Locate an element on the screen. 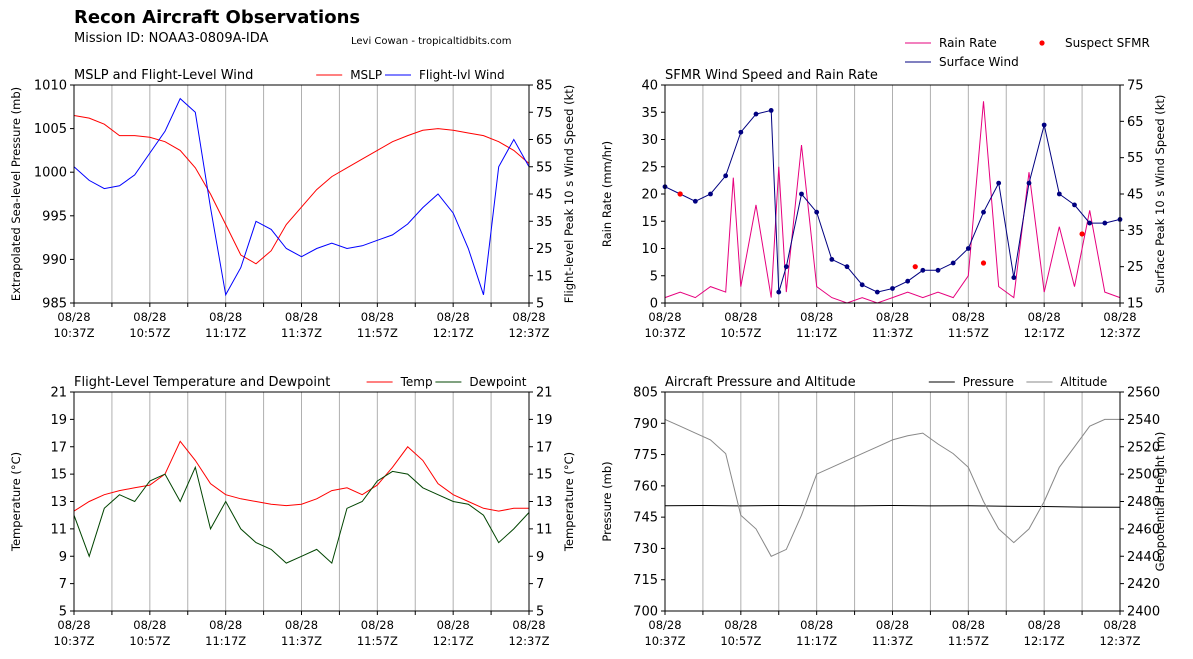 The image size is (1193, 659). legend-label: Suspect SFMR is located at coordinates (1107, 43).